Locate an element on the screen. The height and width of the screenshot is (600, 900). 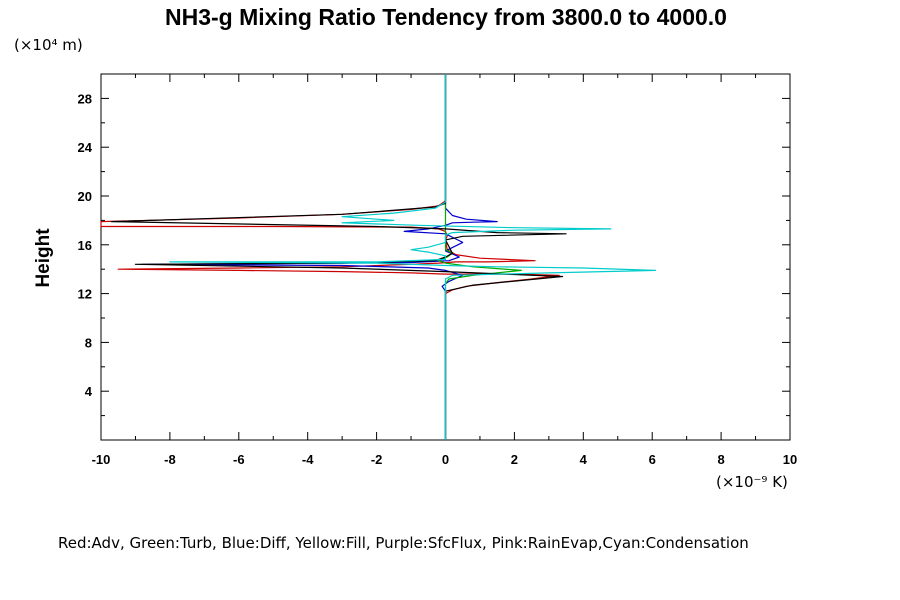
x-tick-label: -10 is located at coordinates (101, 459).